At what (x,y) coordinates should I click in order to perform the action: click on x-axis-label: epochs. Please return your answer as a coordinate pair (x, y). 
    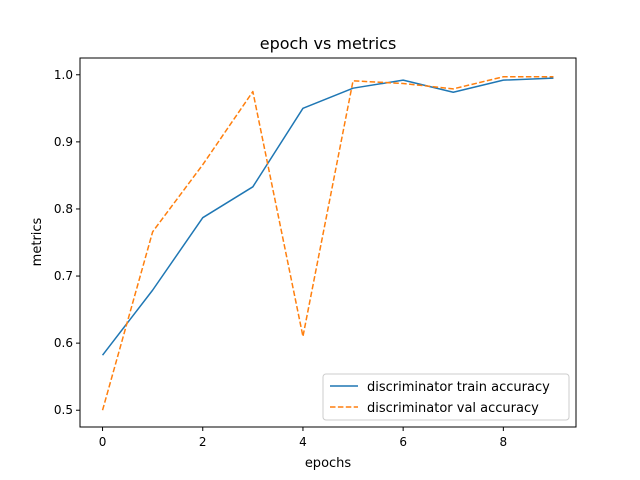
    Looking at the image, I should click on (328, 463).